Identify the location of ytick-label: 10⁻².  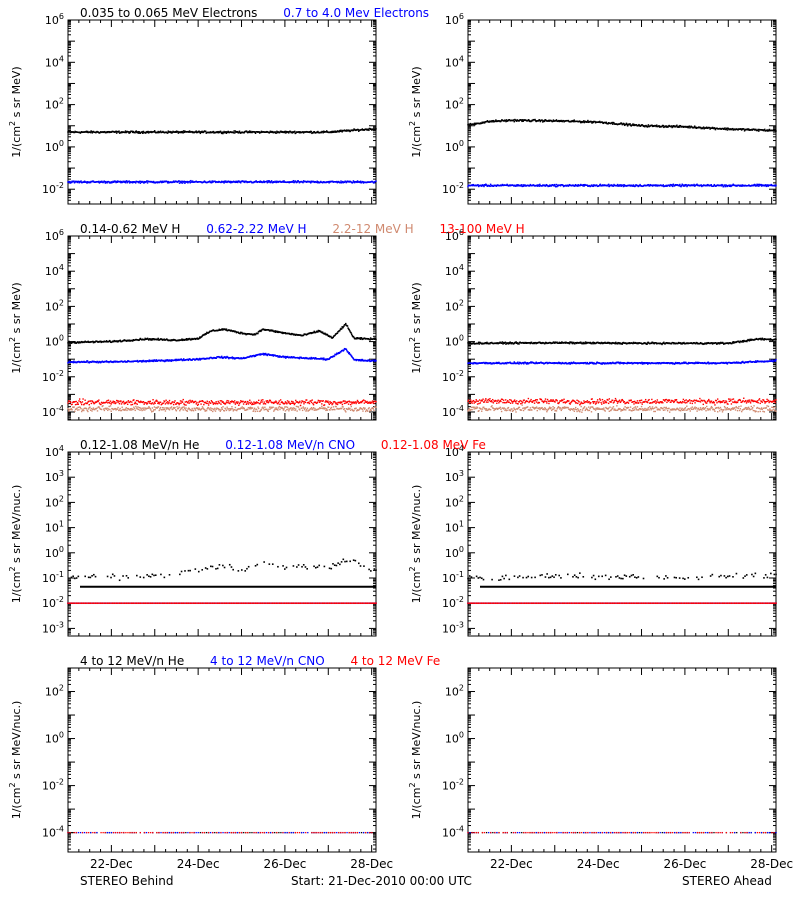
(453, 188).